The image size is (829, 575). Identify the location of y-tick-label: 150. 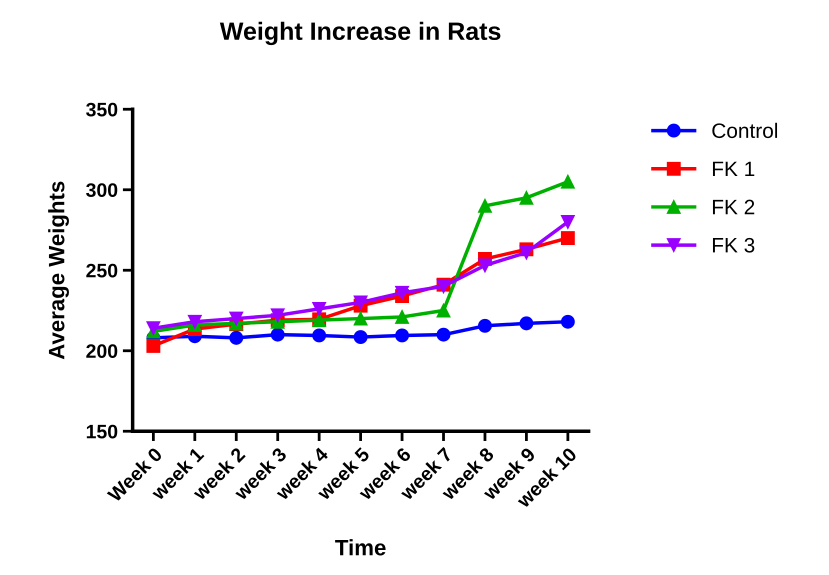
(102, 431).